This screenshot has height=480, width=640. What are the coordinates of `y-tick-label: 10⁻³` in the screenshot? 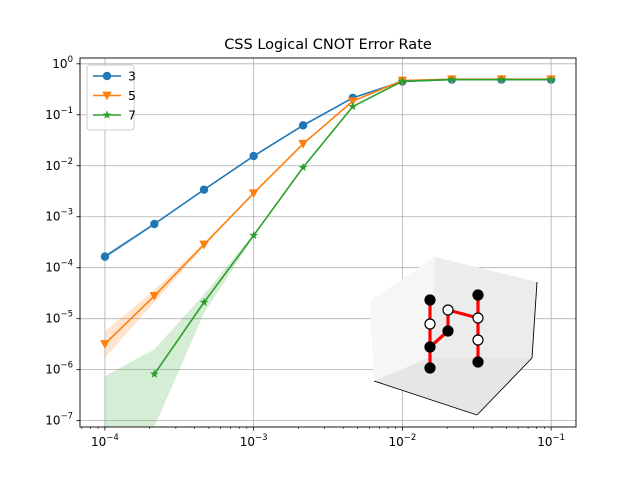 It's located at (59, 216).